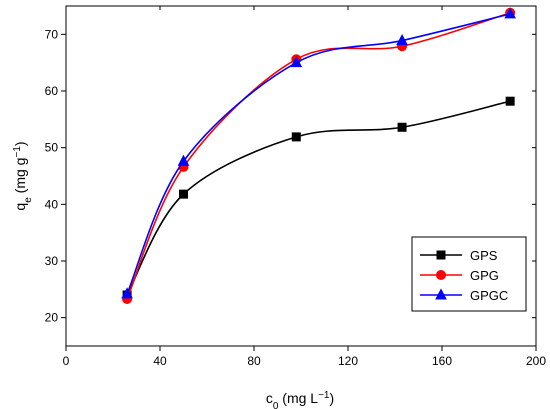 The image size is (550, 409). I want to click on x-tick-label: 40, so click(160, 361).